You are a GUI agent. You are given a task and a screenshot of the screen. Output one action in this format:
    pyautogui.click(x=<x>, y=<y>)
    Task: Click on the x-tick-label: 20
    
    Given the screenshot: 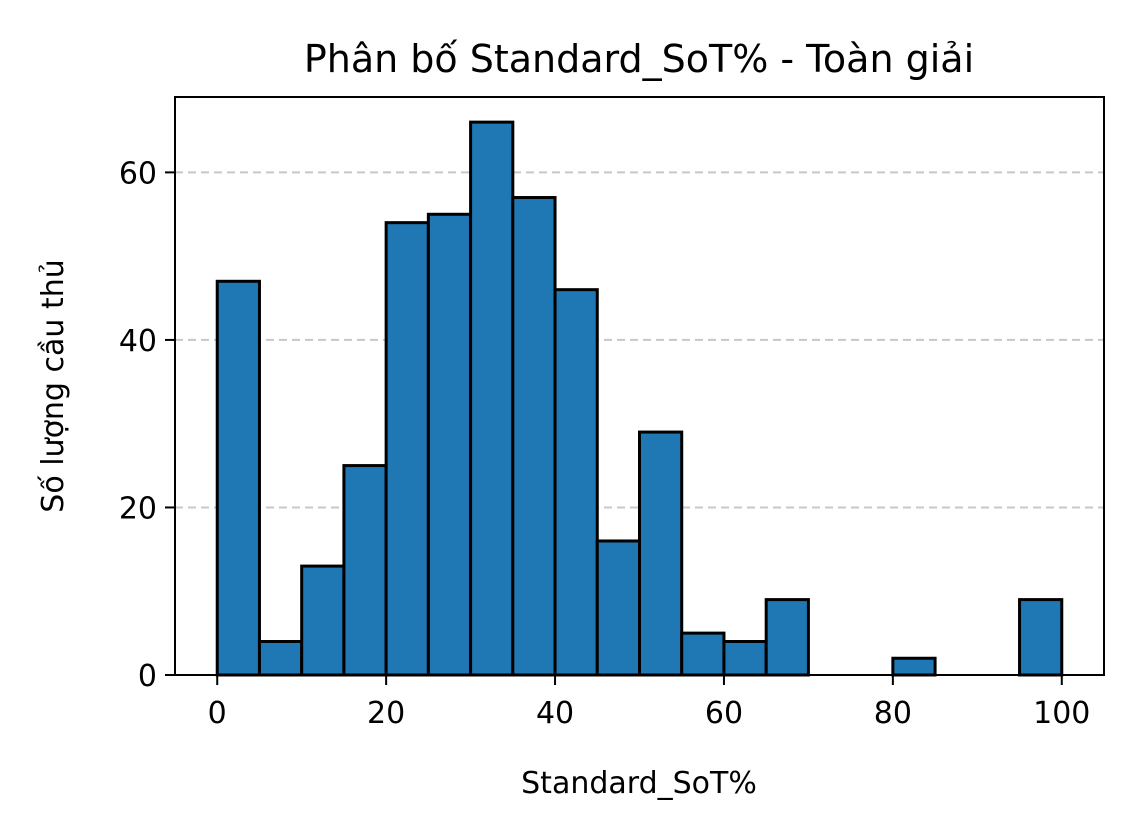 What is the action you would take?
    pyautogui.click(x=386, y=713)
    